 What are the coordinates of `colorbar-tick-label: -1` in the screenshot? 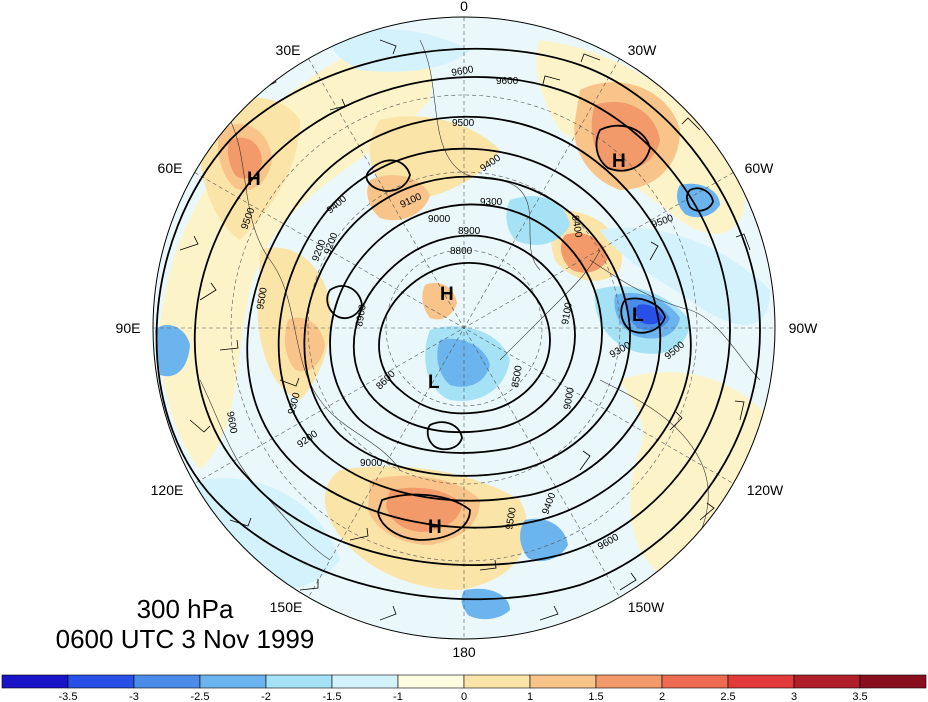 It's located at (398, 696).